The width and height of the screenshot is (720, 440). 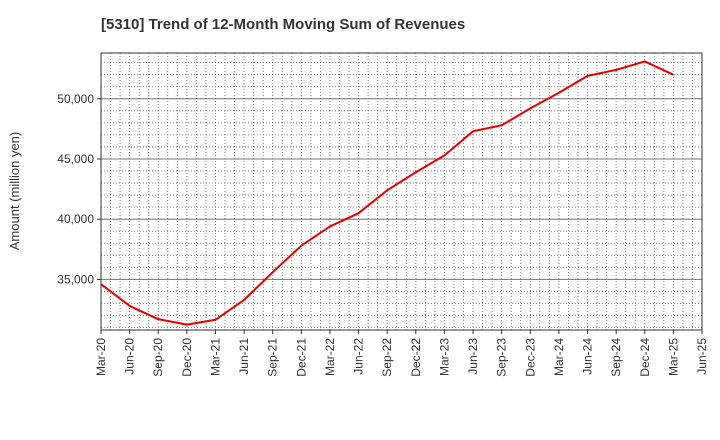 What do you see at coordinates (130, 356) in the screenshot?
I see `x-tick-label: Jun-20` at bounding box center [130, 356].